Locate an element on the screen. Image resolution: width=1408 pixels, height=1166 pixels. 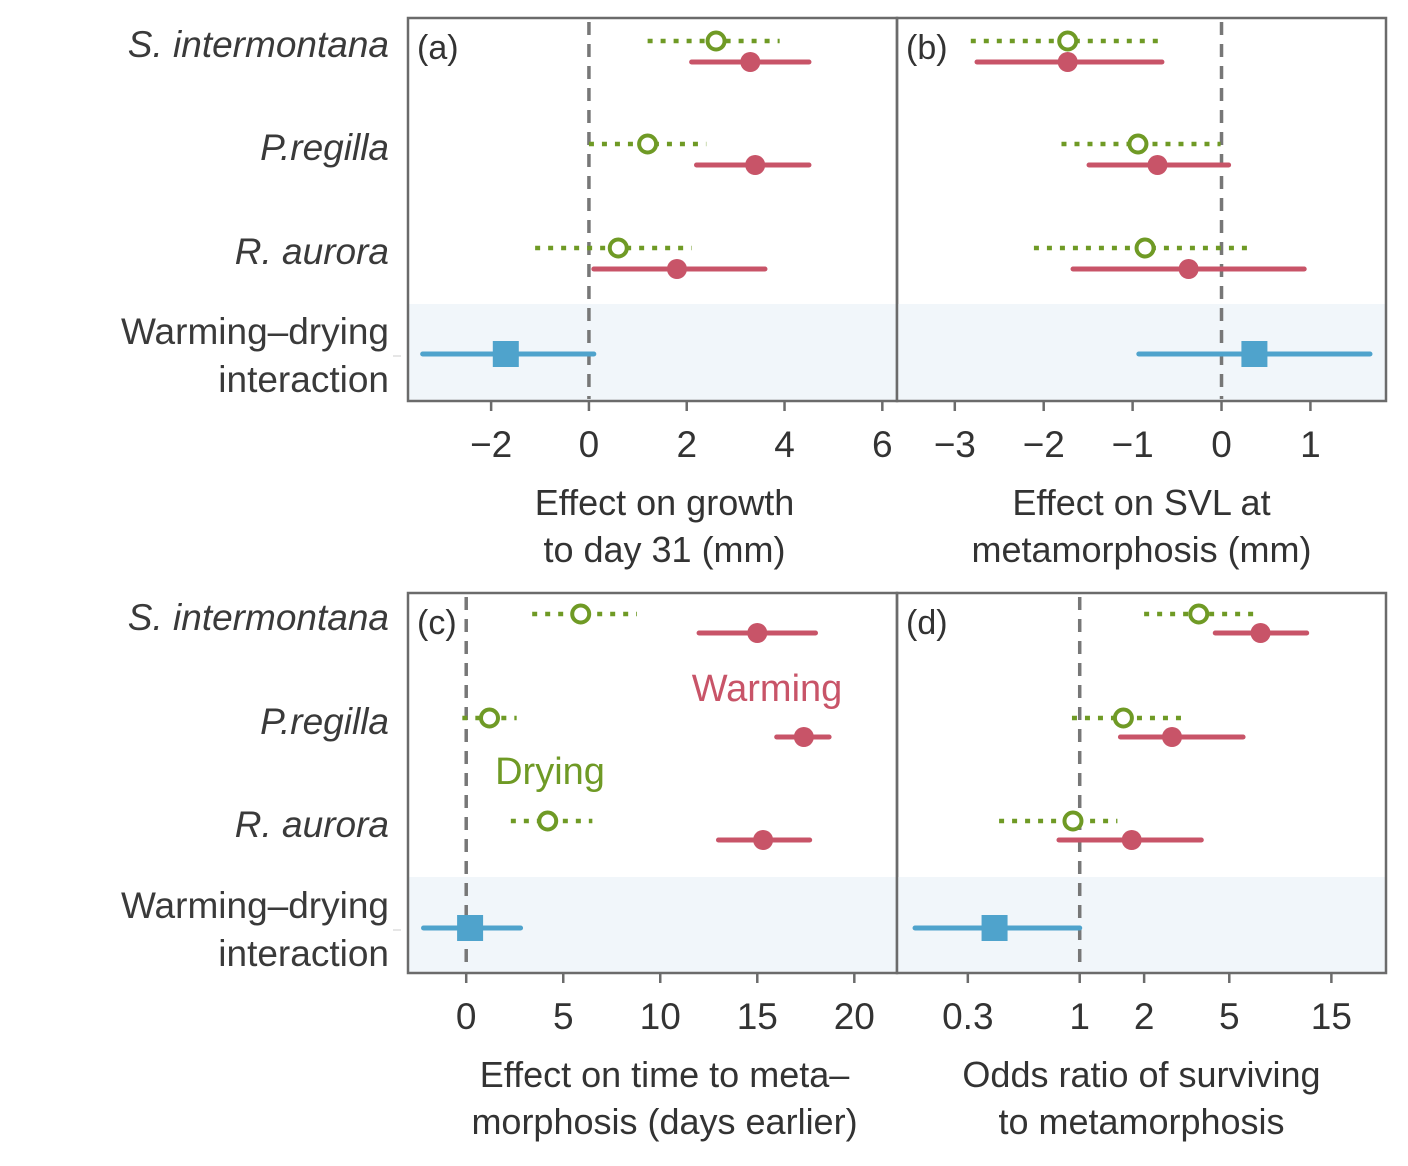
x-axis-label-line-2: to metamorphosis is located at coordinates (1141, 1121).